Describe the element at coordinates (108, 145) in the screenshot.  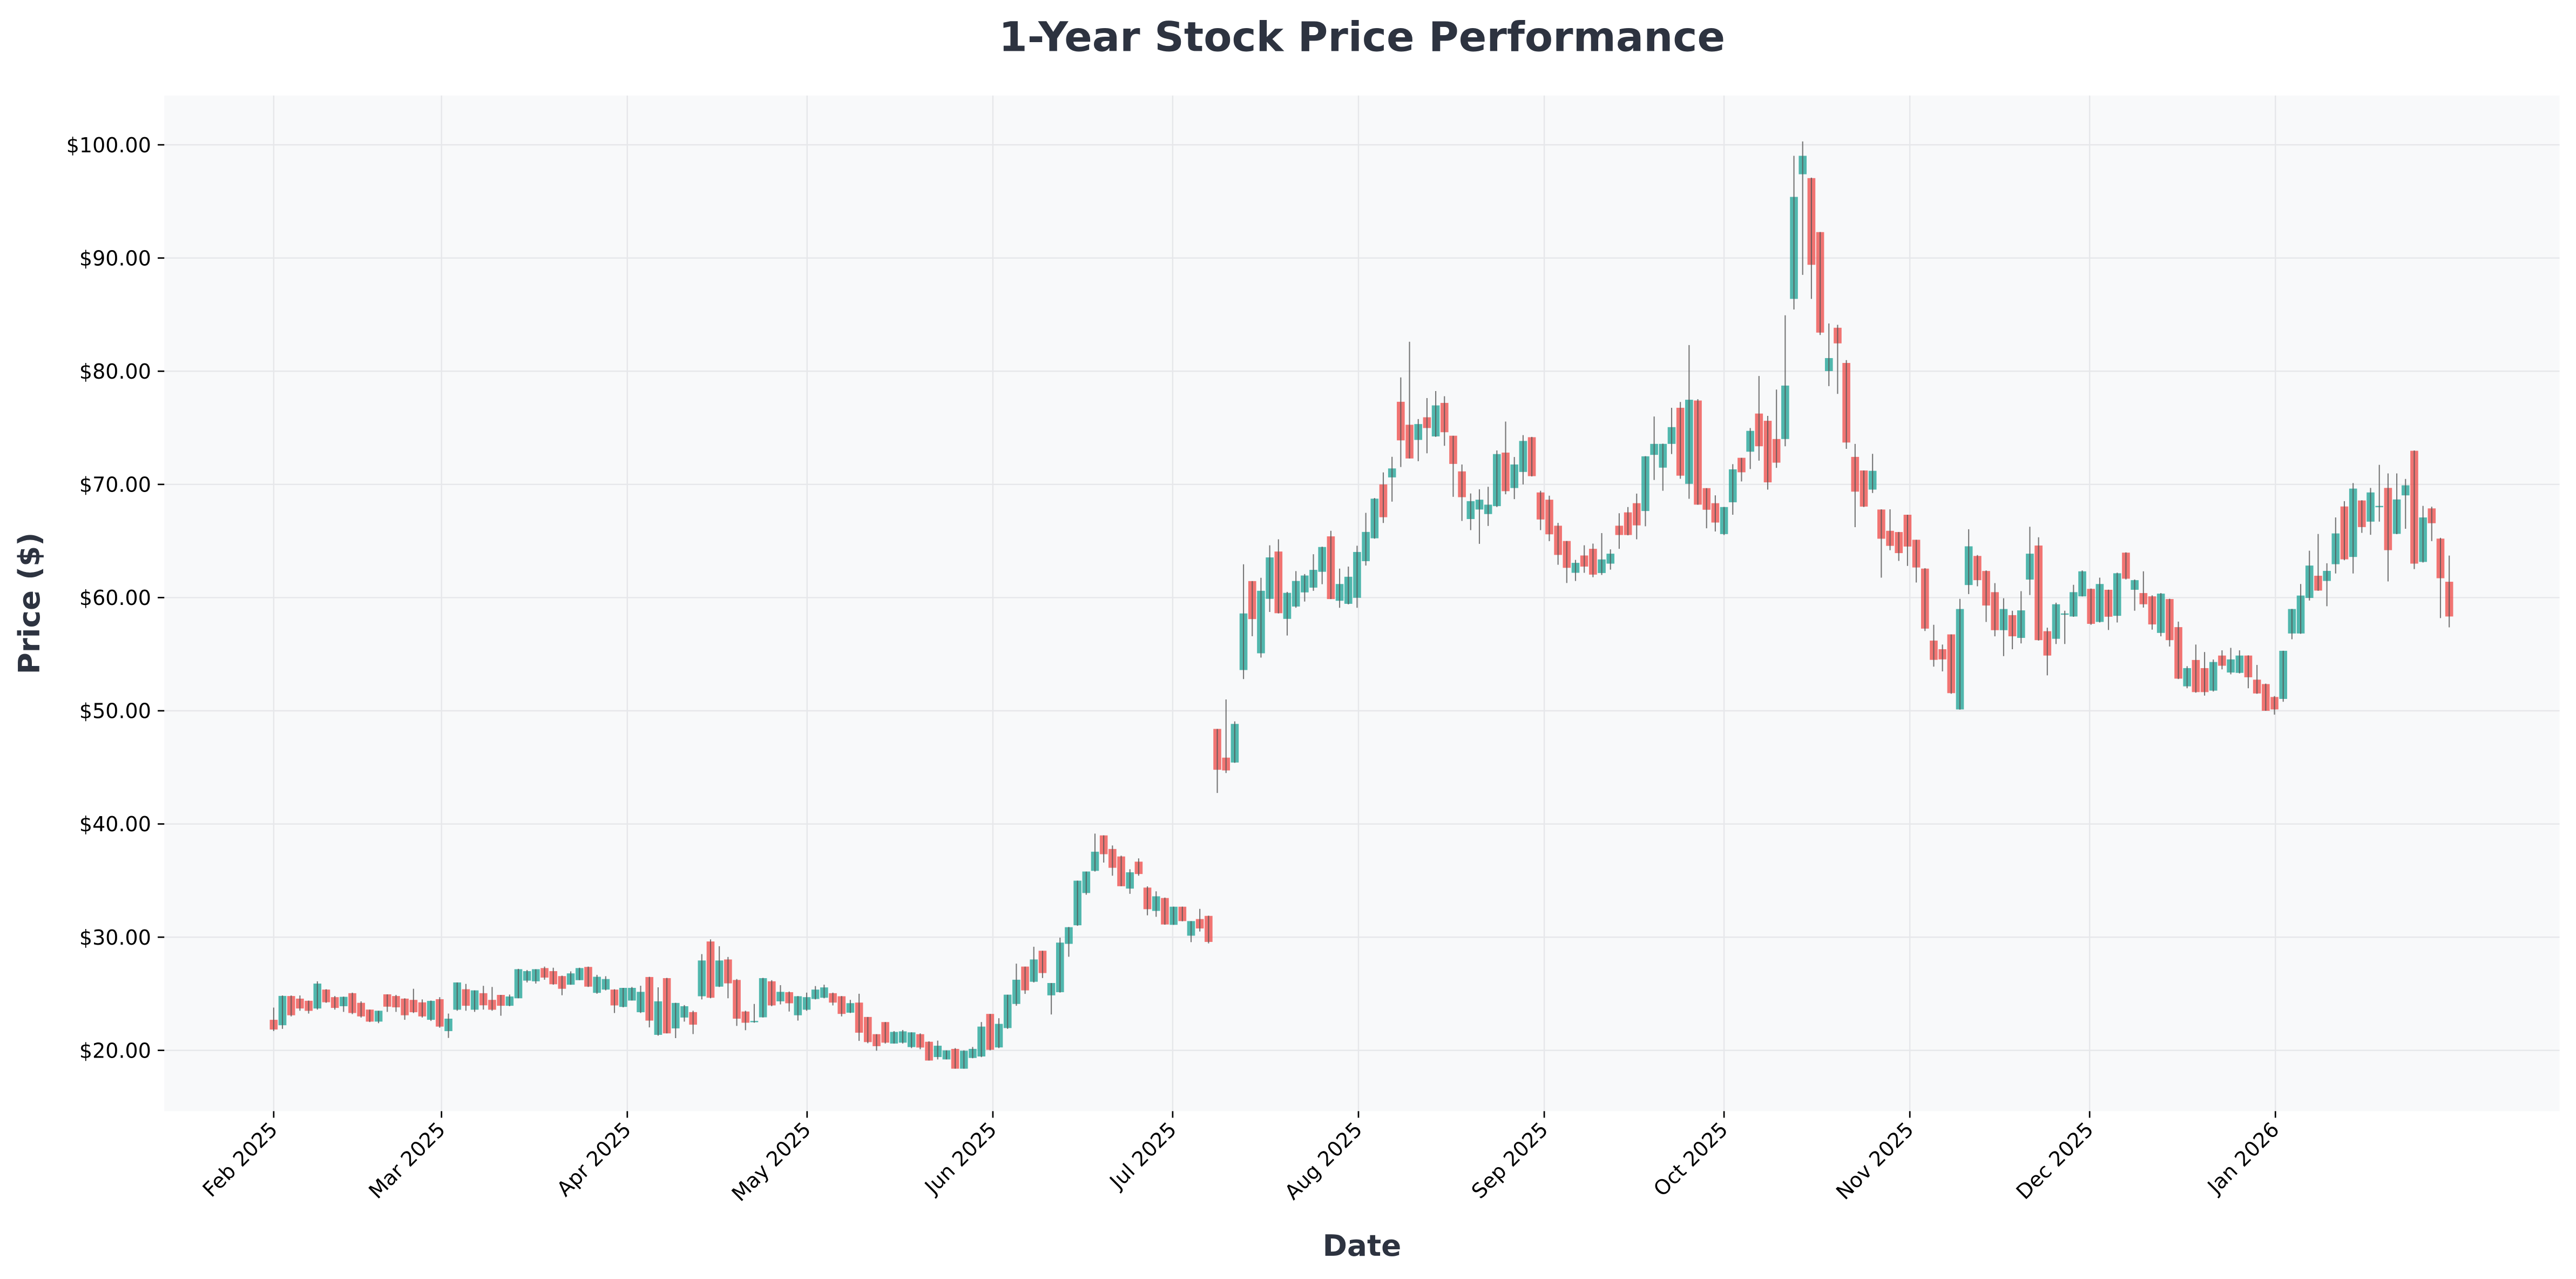
I see `y-tick-label: $100.00` at that location.